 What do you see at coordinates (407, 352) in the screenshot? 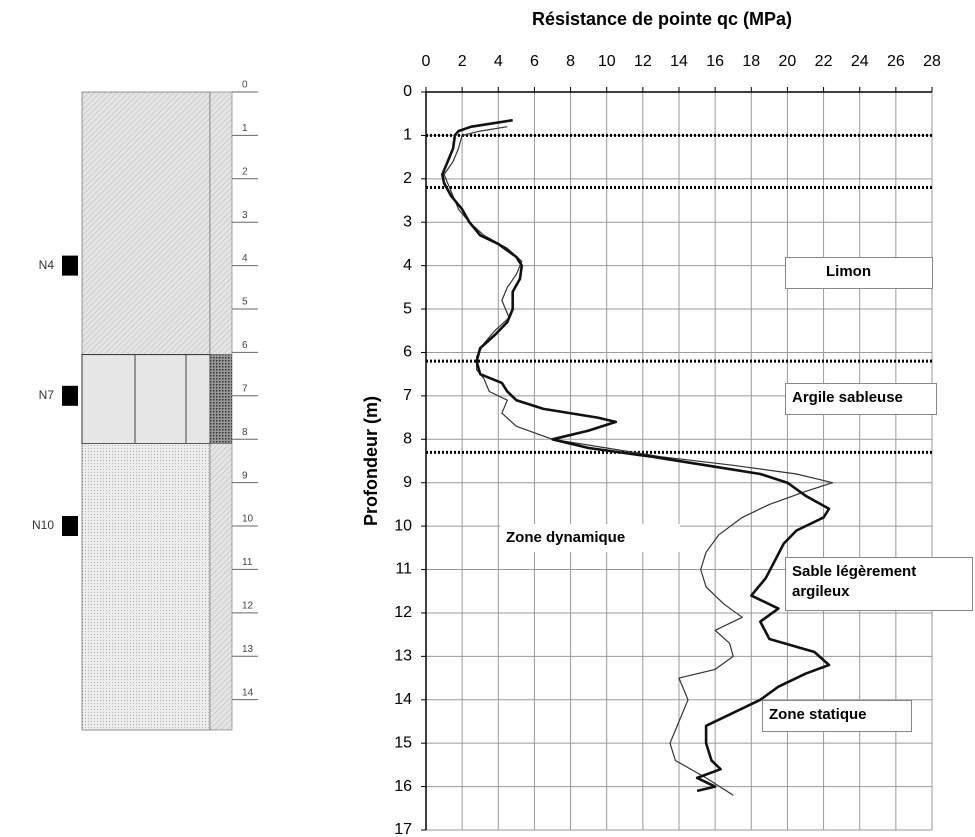
I see `y-tick-label: 6` at bounding box center [407, 352].